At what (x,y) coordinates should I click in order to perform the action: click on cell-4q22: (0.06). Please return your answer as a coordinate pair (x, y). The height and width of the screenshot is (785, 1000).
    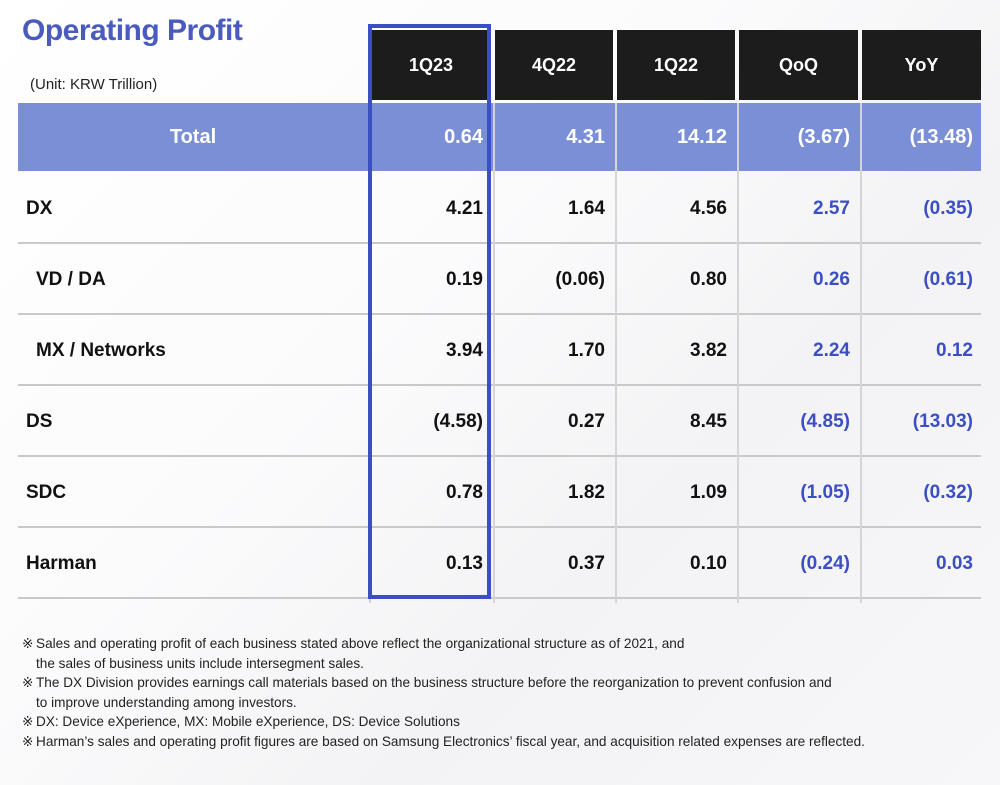
    Looking at the image, I should click on (580, 279).